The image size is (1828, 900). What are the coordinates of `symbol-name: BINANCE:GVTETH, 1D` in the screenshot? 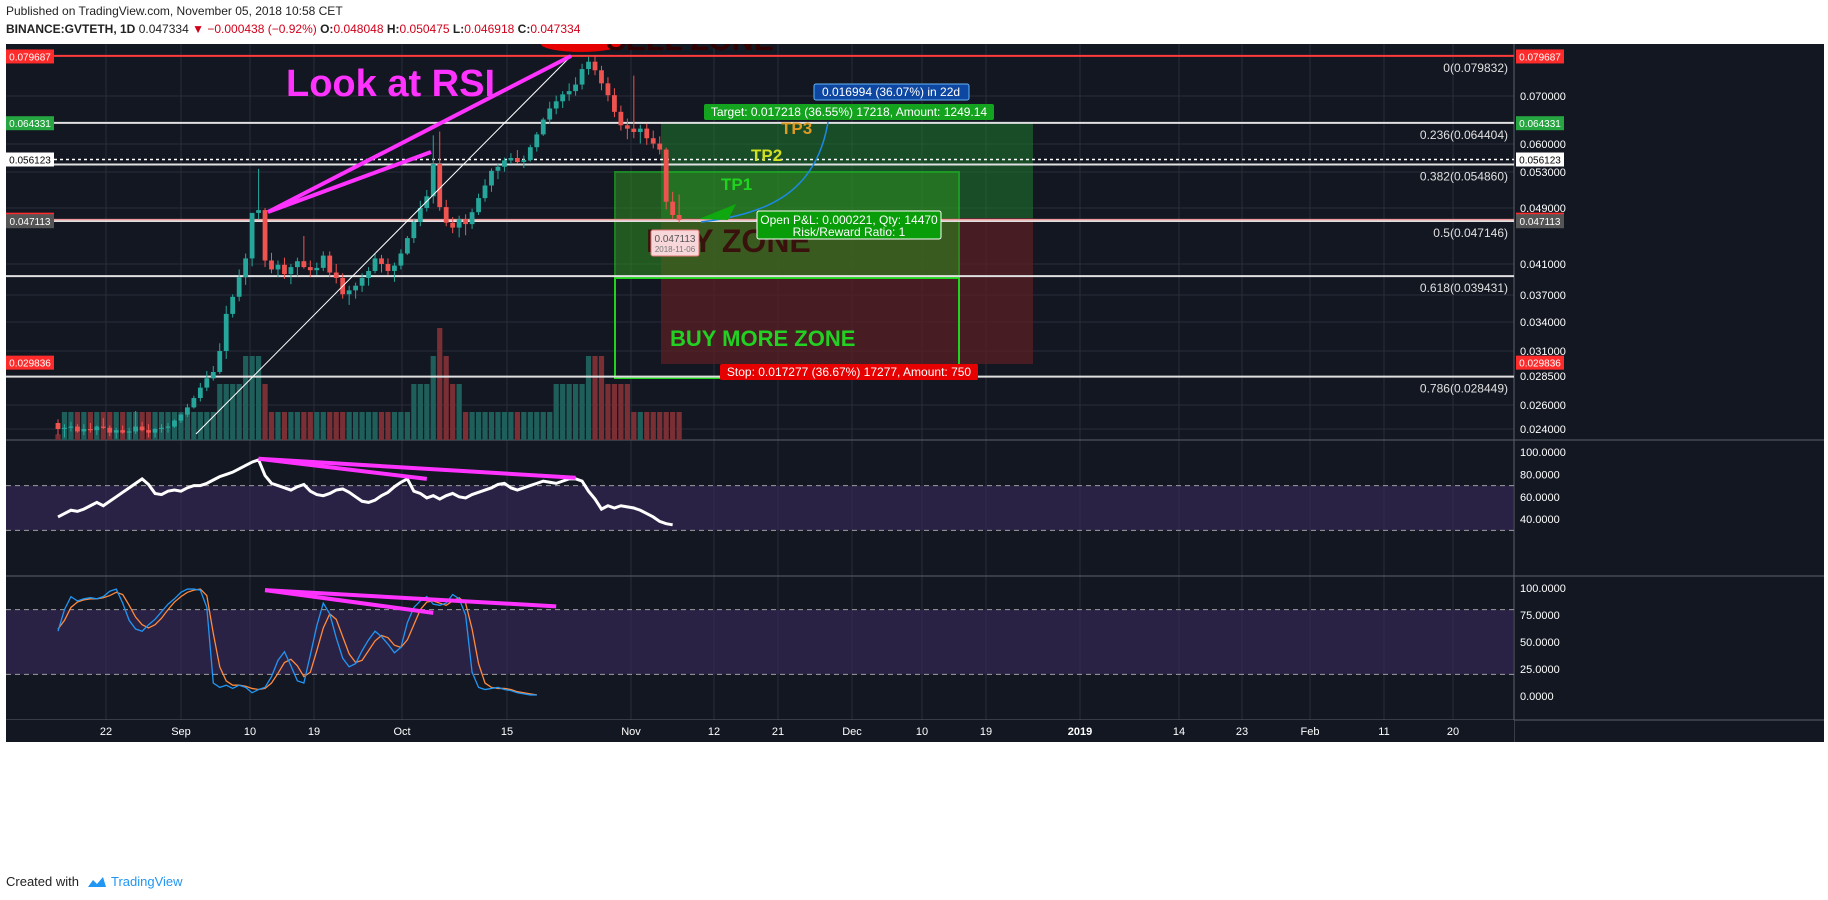 It's located at (71, 29).